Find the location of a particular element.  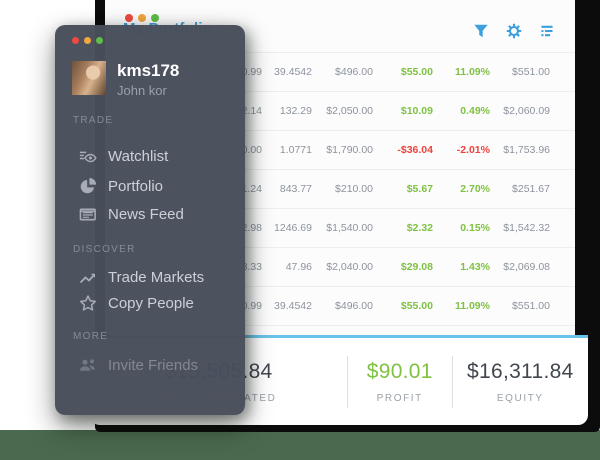

newspaper-icon is located at coordinates (88, 214).